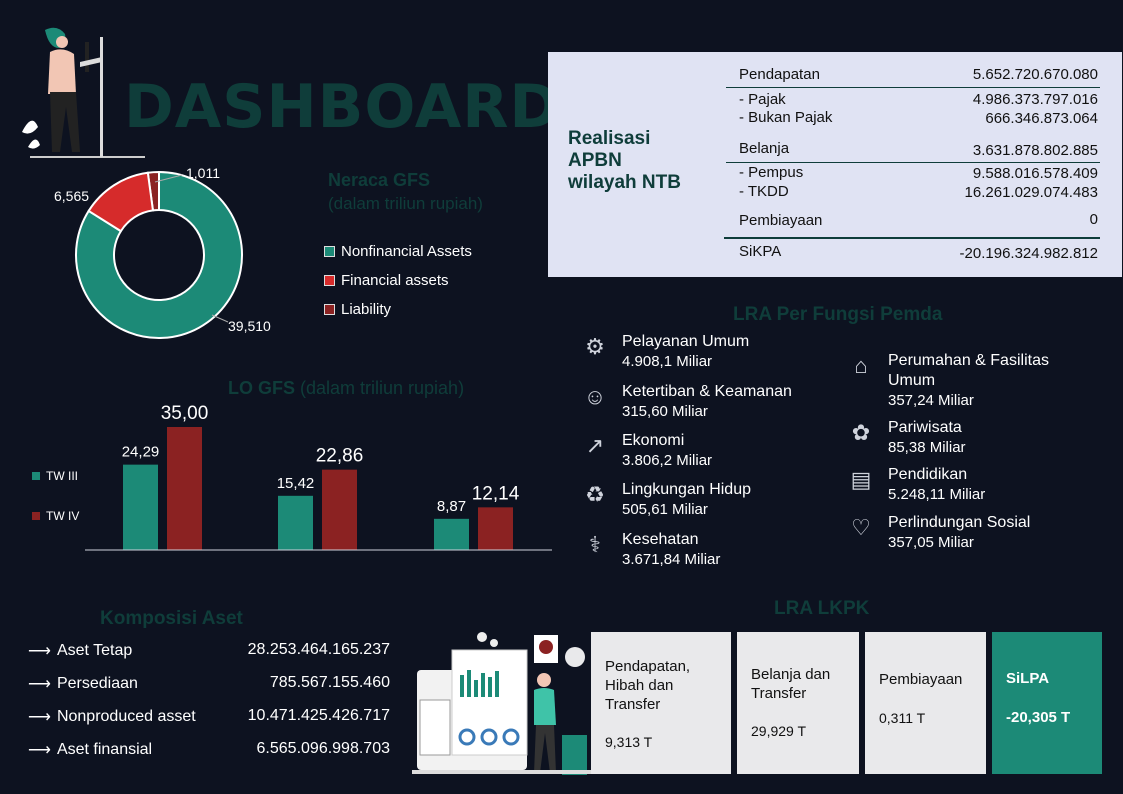 The width and height of the screenshot is (1123, 794). Describe the element at coordinates (638, 161) in the screenshot. I see `apbn-heading: Realisasi APBN wilayah NTB` at that location.